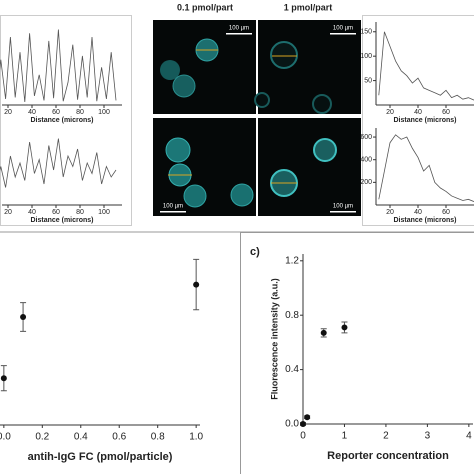  I want to click on y-tick-label: 600, so click(366, 137).